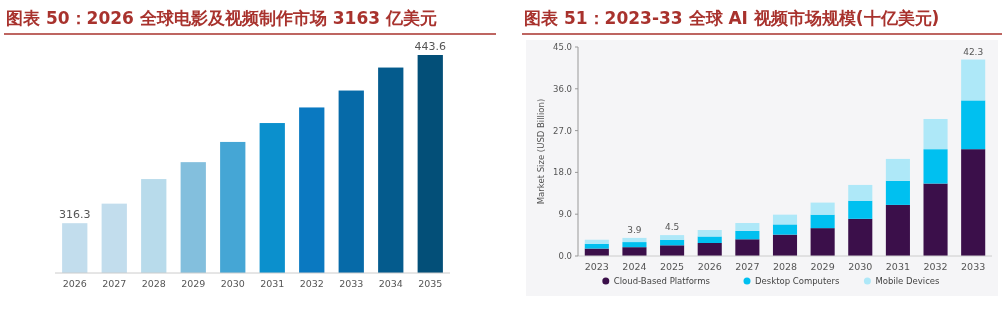 The height and width of the screenshot is (320, 1006). I want to click on chart-title: 图表 51：2023-33 全球 AI 视频市场规模(十亿美元), so click(732, 18).